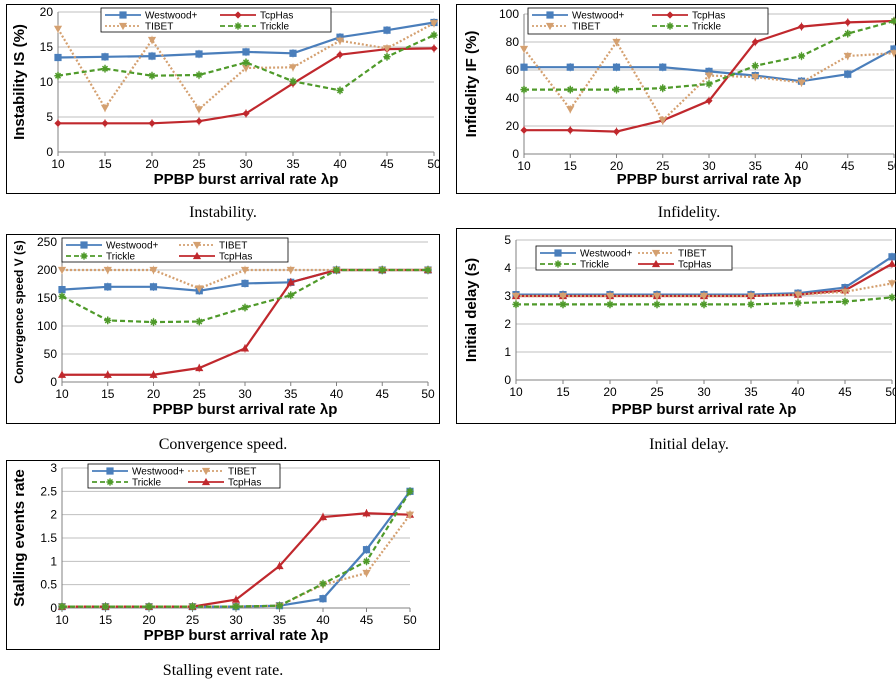 This screenshot has width=896, height=689. I want to click on series-trickle, so click(236, 549).